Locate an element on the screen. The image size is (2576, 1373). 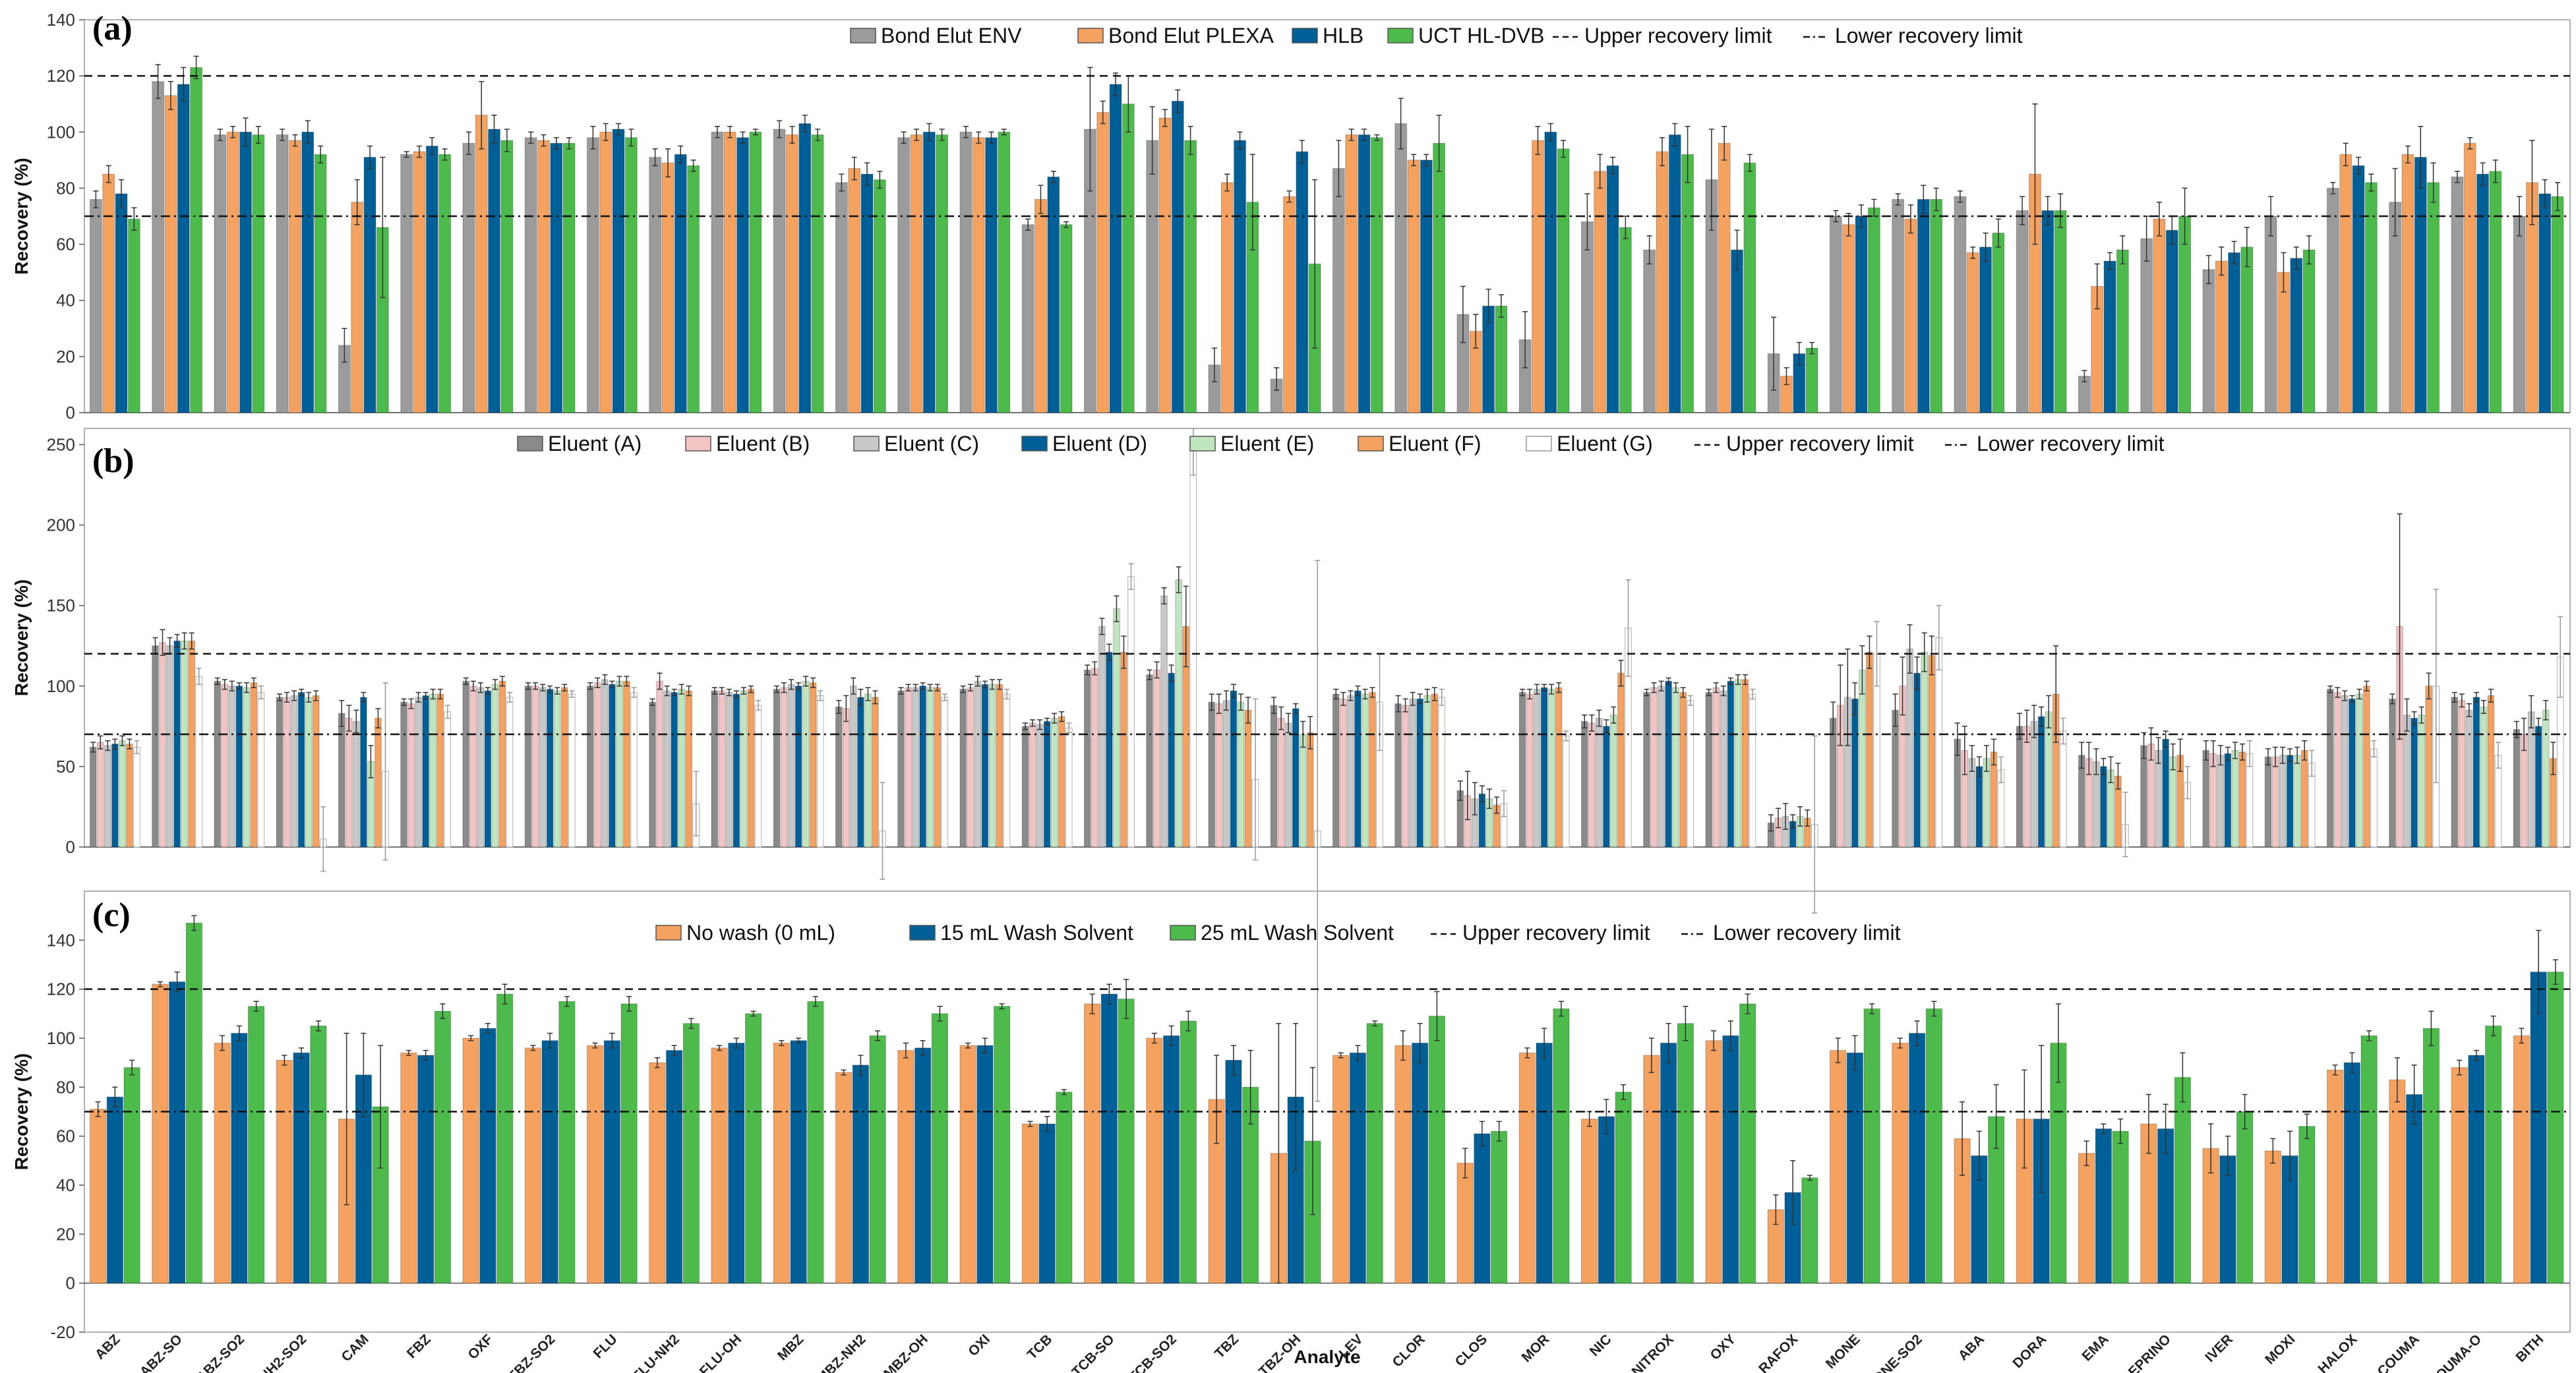
bar-eluent-d-tbz-oh is located at coordinates (1296, 778).